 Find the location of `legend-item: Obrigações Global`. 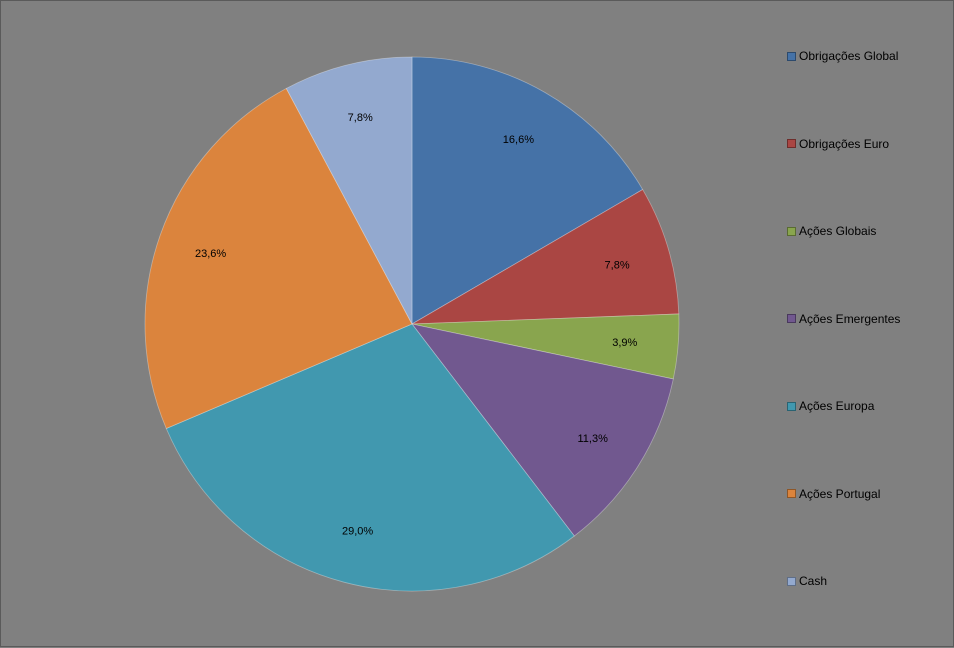

legend-item: Obrigações Global is located at coordinates (842, 56).